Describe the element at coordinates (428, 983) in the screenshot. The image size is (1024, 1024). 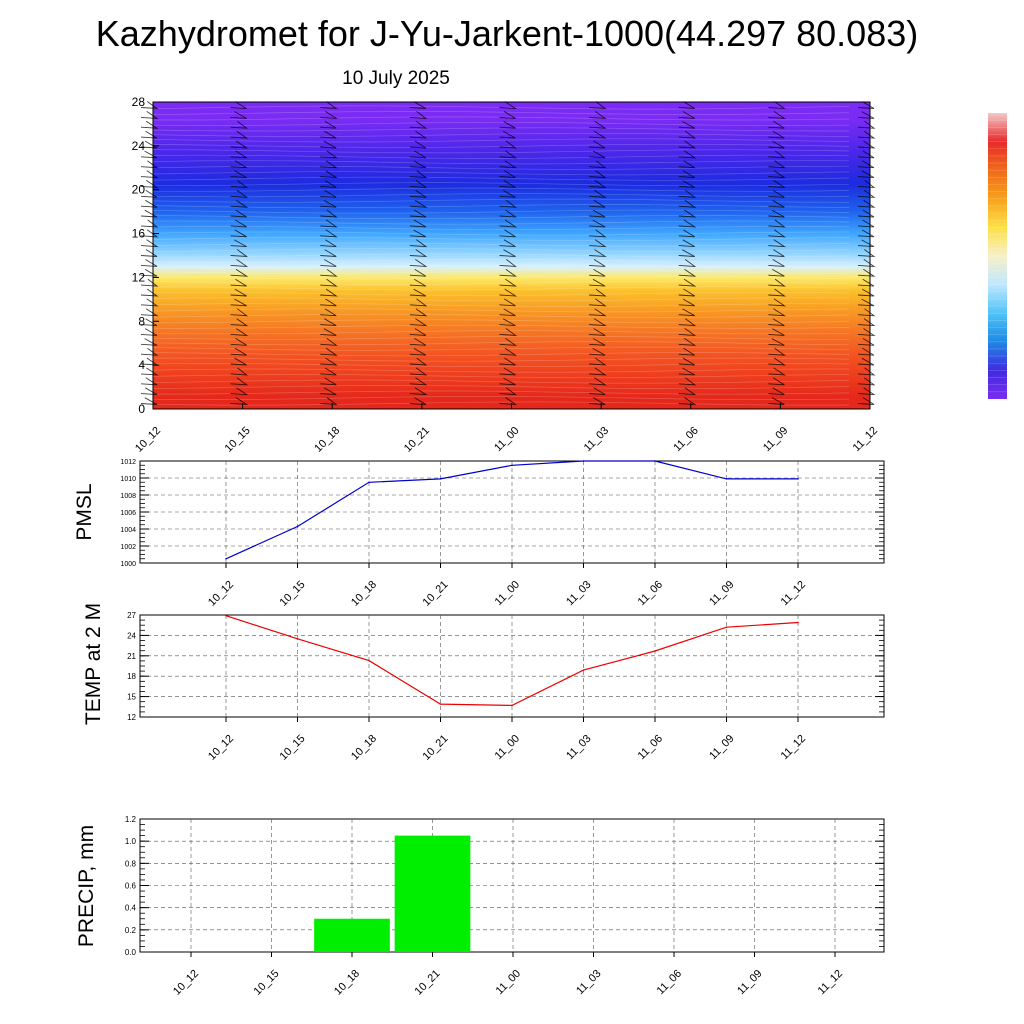
I see `x-tick-label: 10_21` at that location.